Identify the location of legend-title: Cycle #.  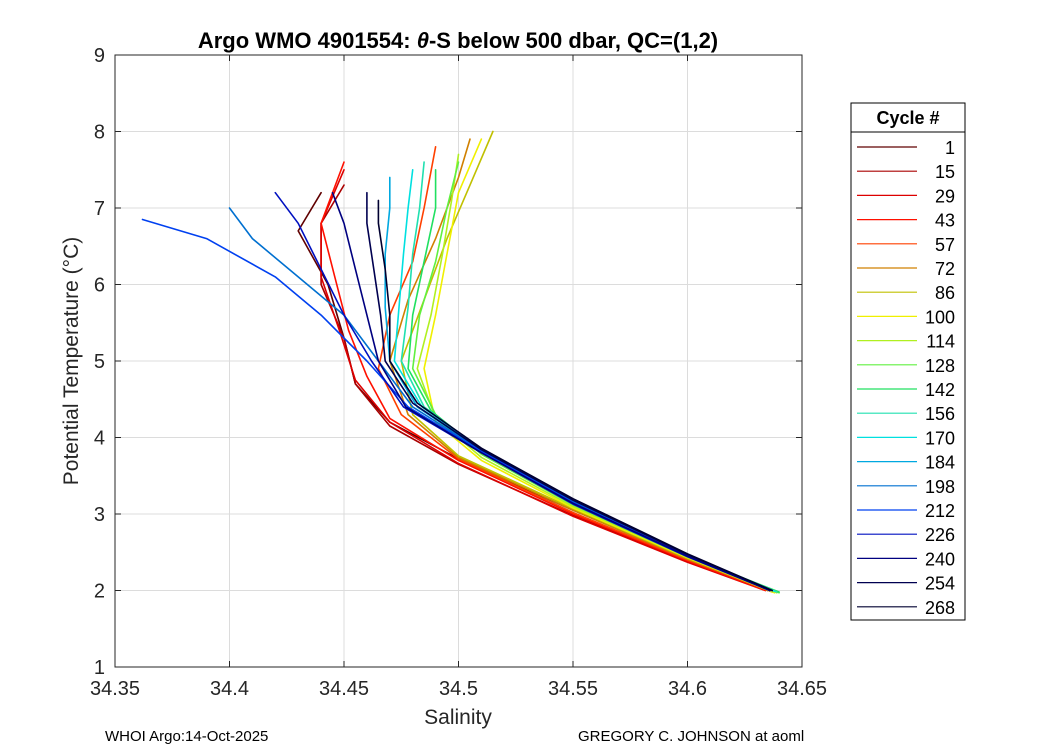
(907, 118).